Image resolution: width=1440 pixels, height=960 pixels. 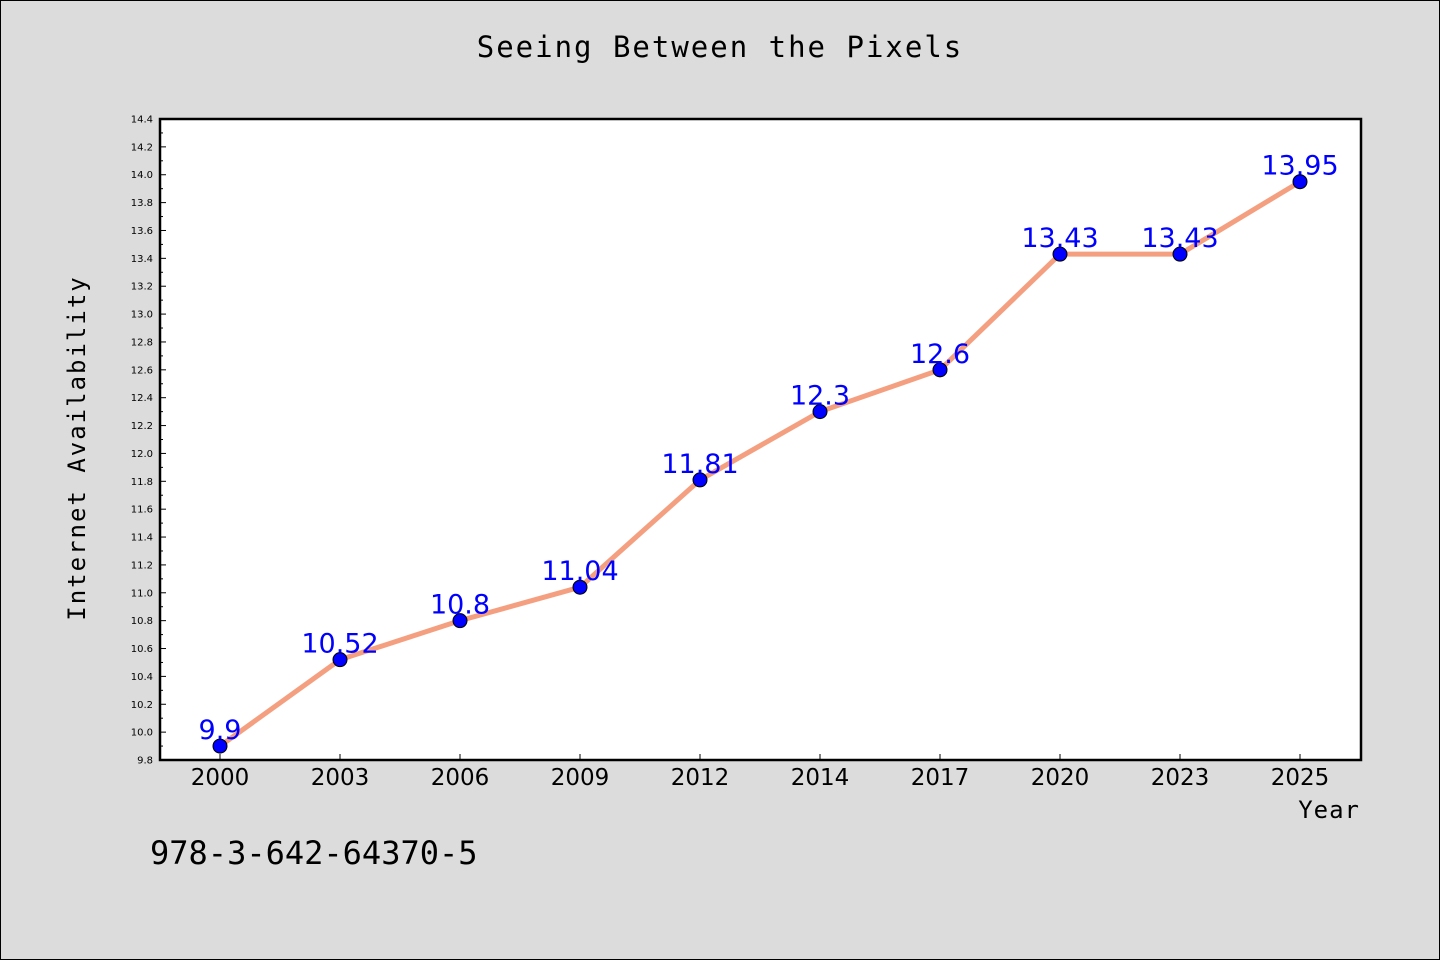 I want to click on y-tick-label: 10.2, so click(x=142, y=705).